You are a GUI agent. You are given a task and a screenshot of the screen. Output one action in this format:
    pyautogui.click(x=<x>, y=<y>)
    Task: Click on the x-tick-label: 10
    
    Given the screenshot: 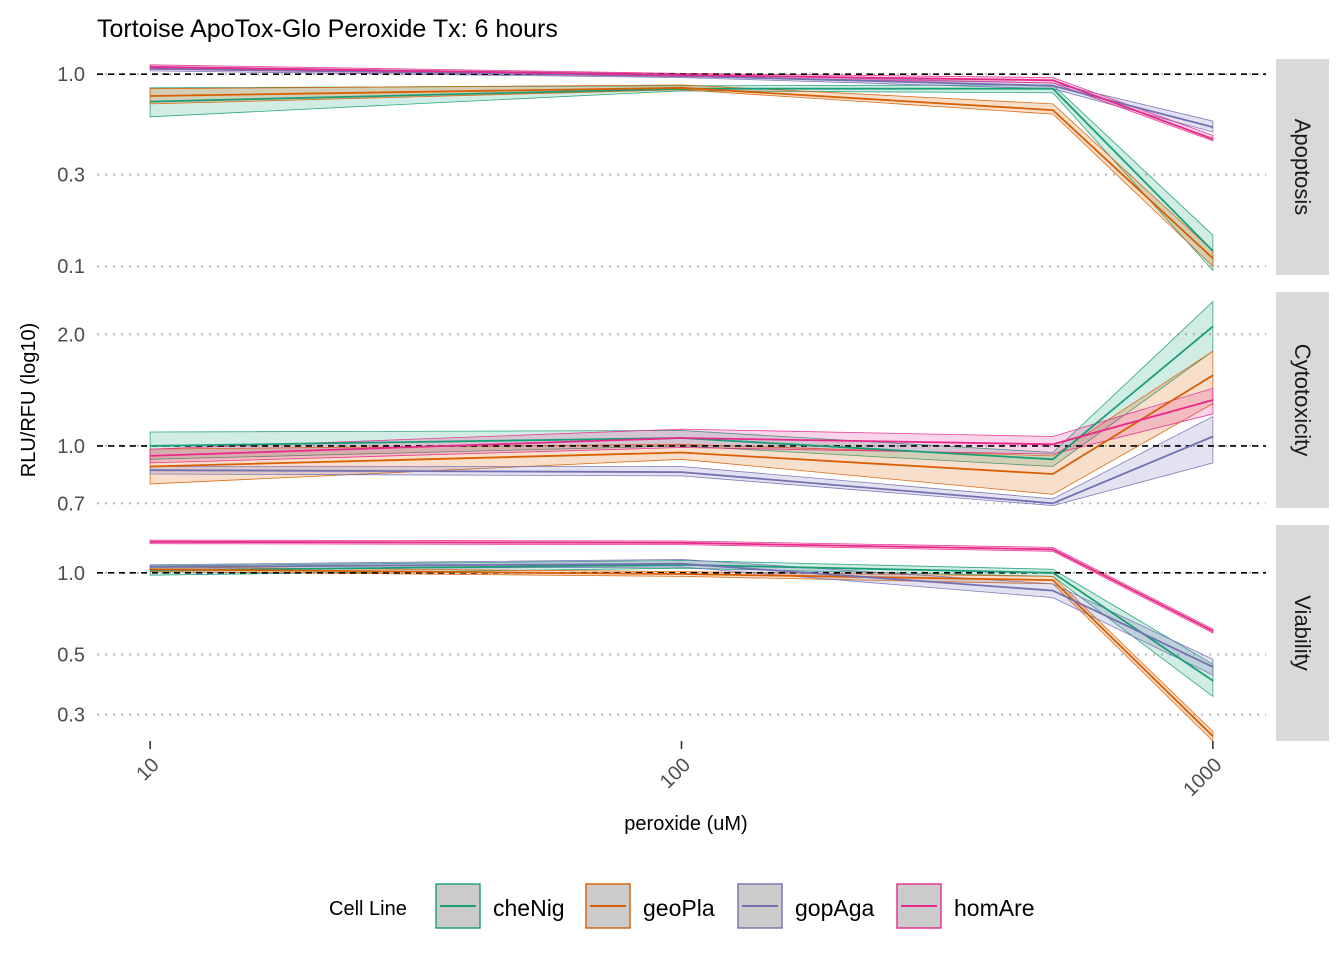 What is the action you would take?
    pyautogui.click(x=147, y=769)
    